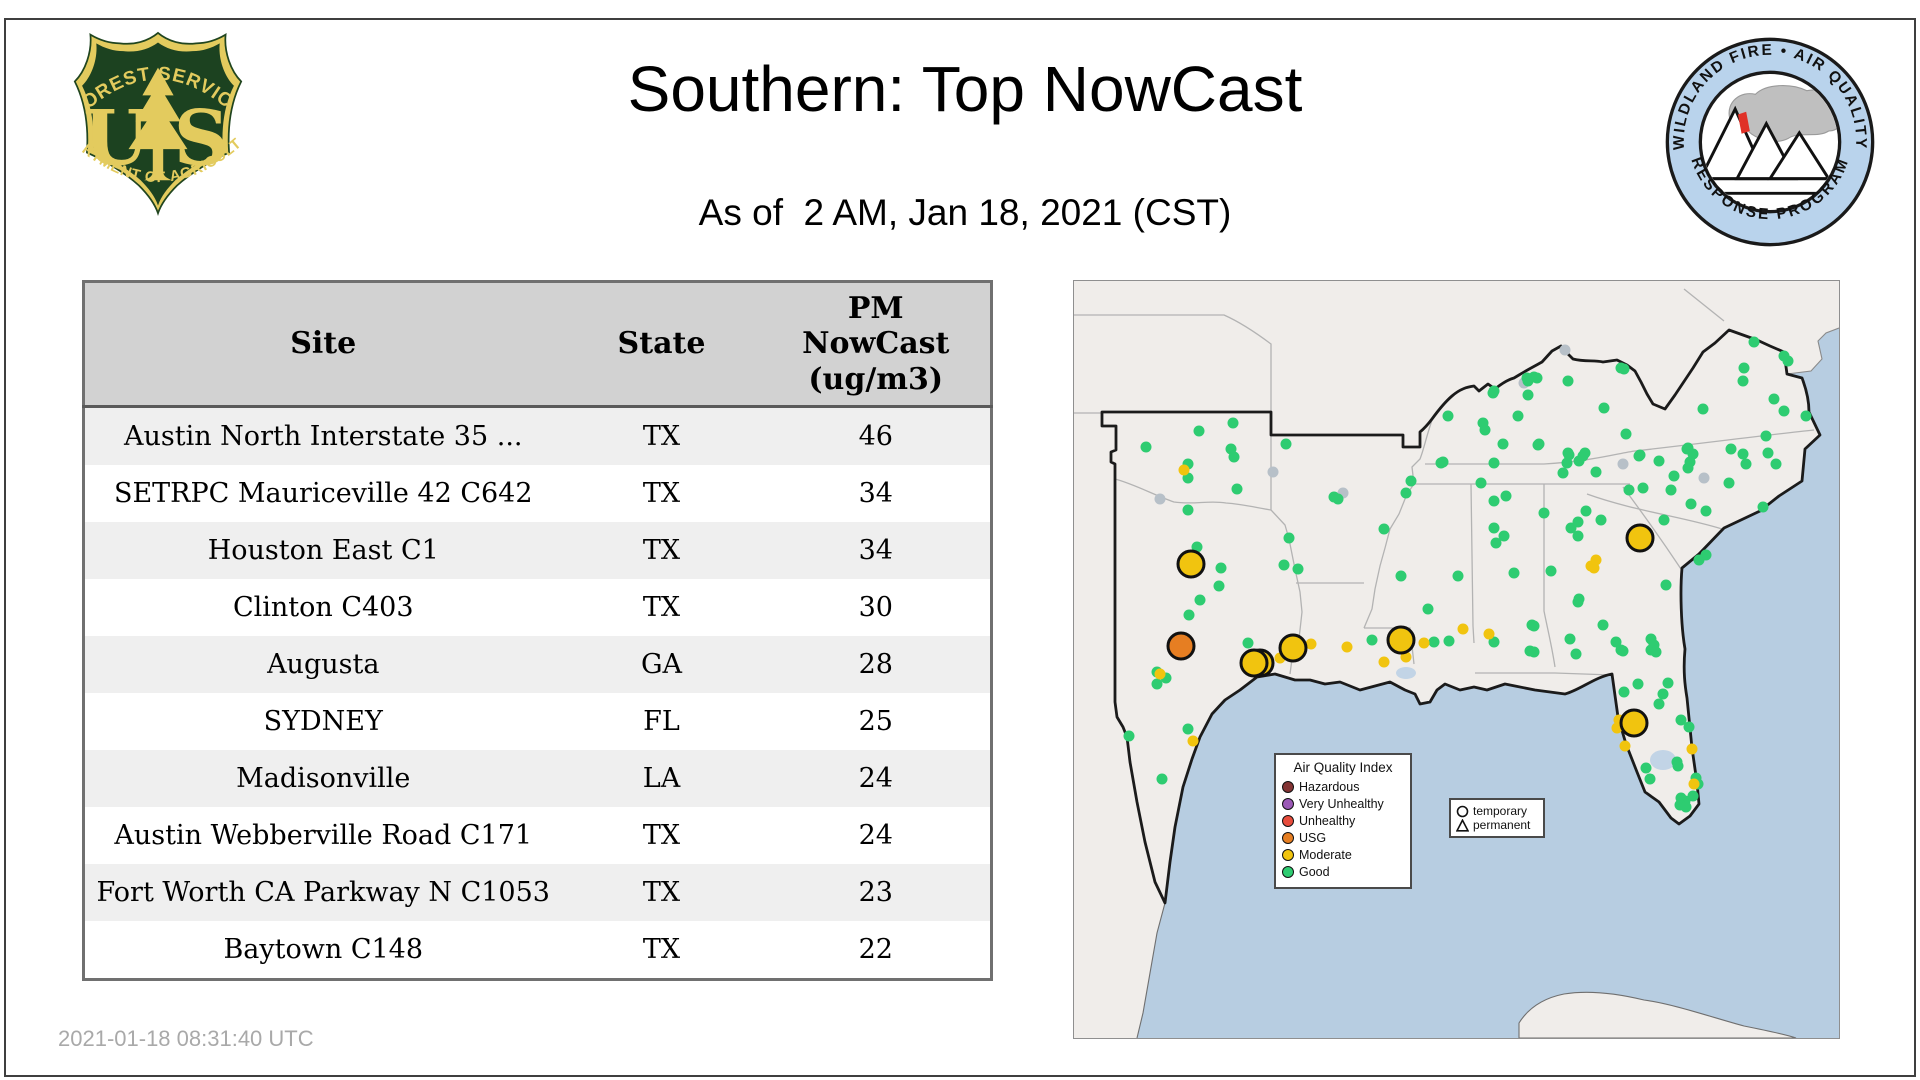  Describe the element at coordinates (1327, 821) in the screenshot. I see `aqi-legend-label: Unhealthy` at that location.